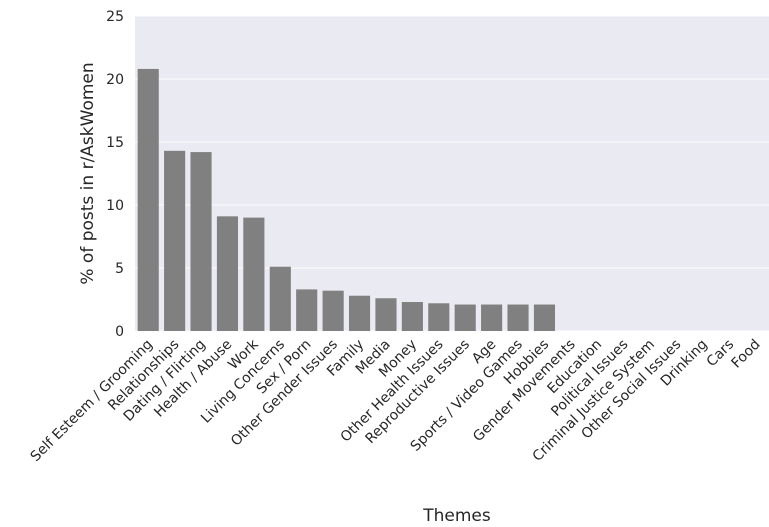  What do you see at coordinates (115, 17) in the screenshot?
I see `y-tick-label: 25` at bounding box center [115, 17].